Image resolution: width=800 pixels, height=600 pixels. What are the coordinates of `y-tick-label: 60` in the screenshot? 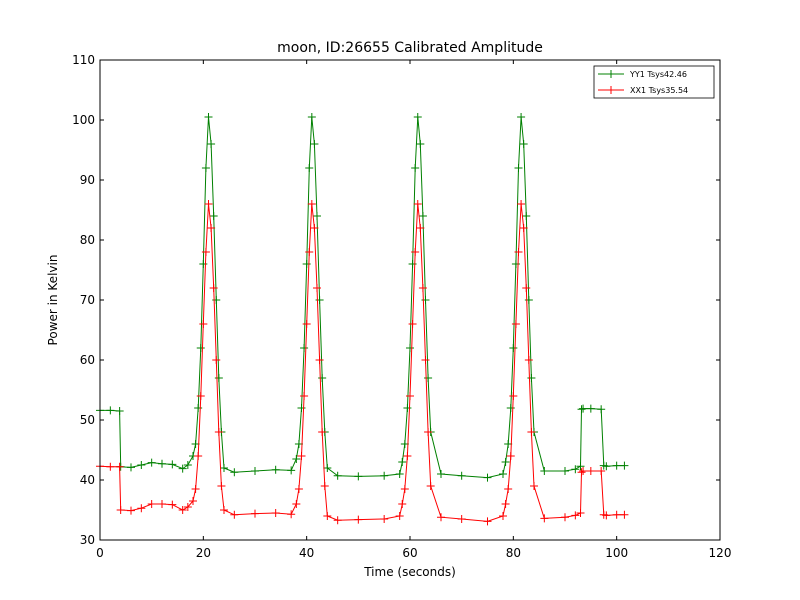 It's located at (87, 360).